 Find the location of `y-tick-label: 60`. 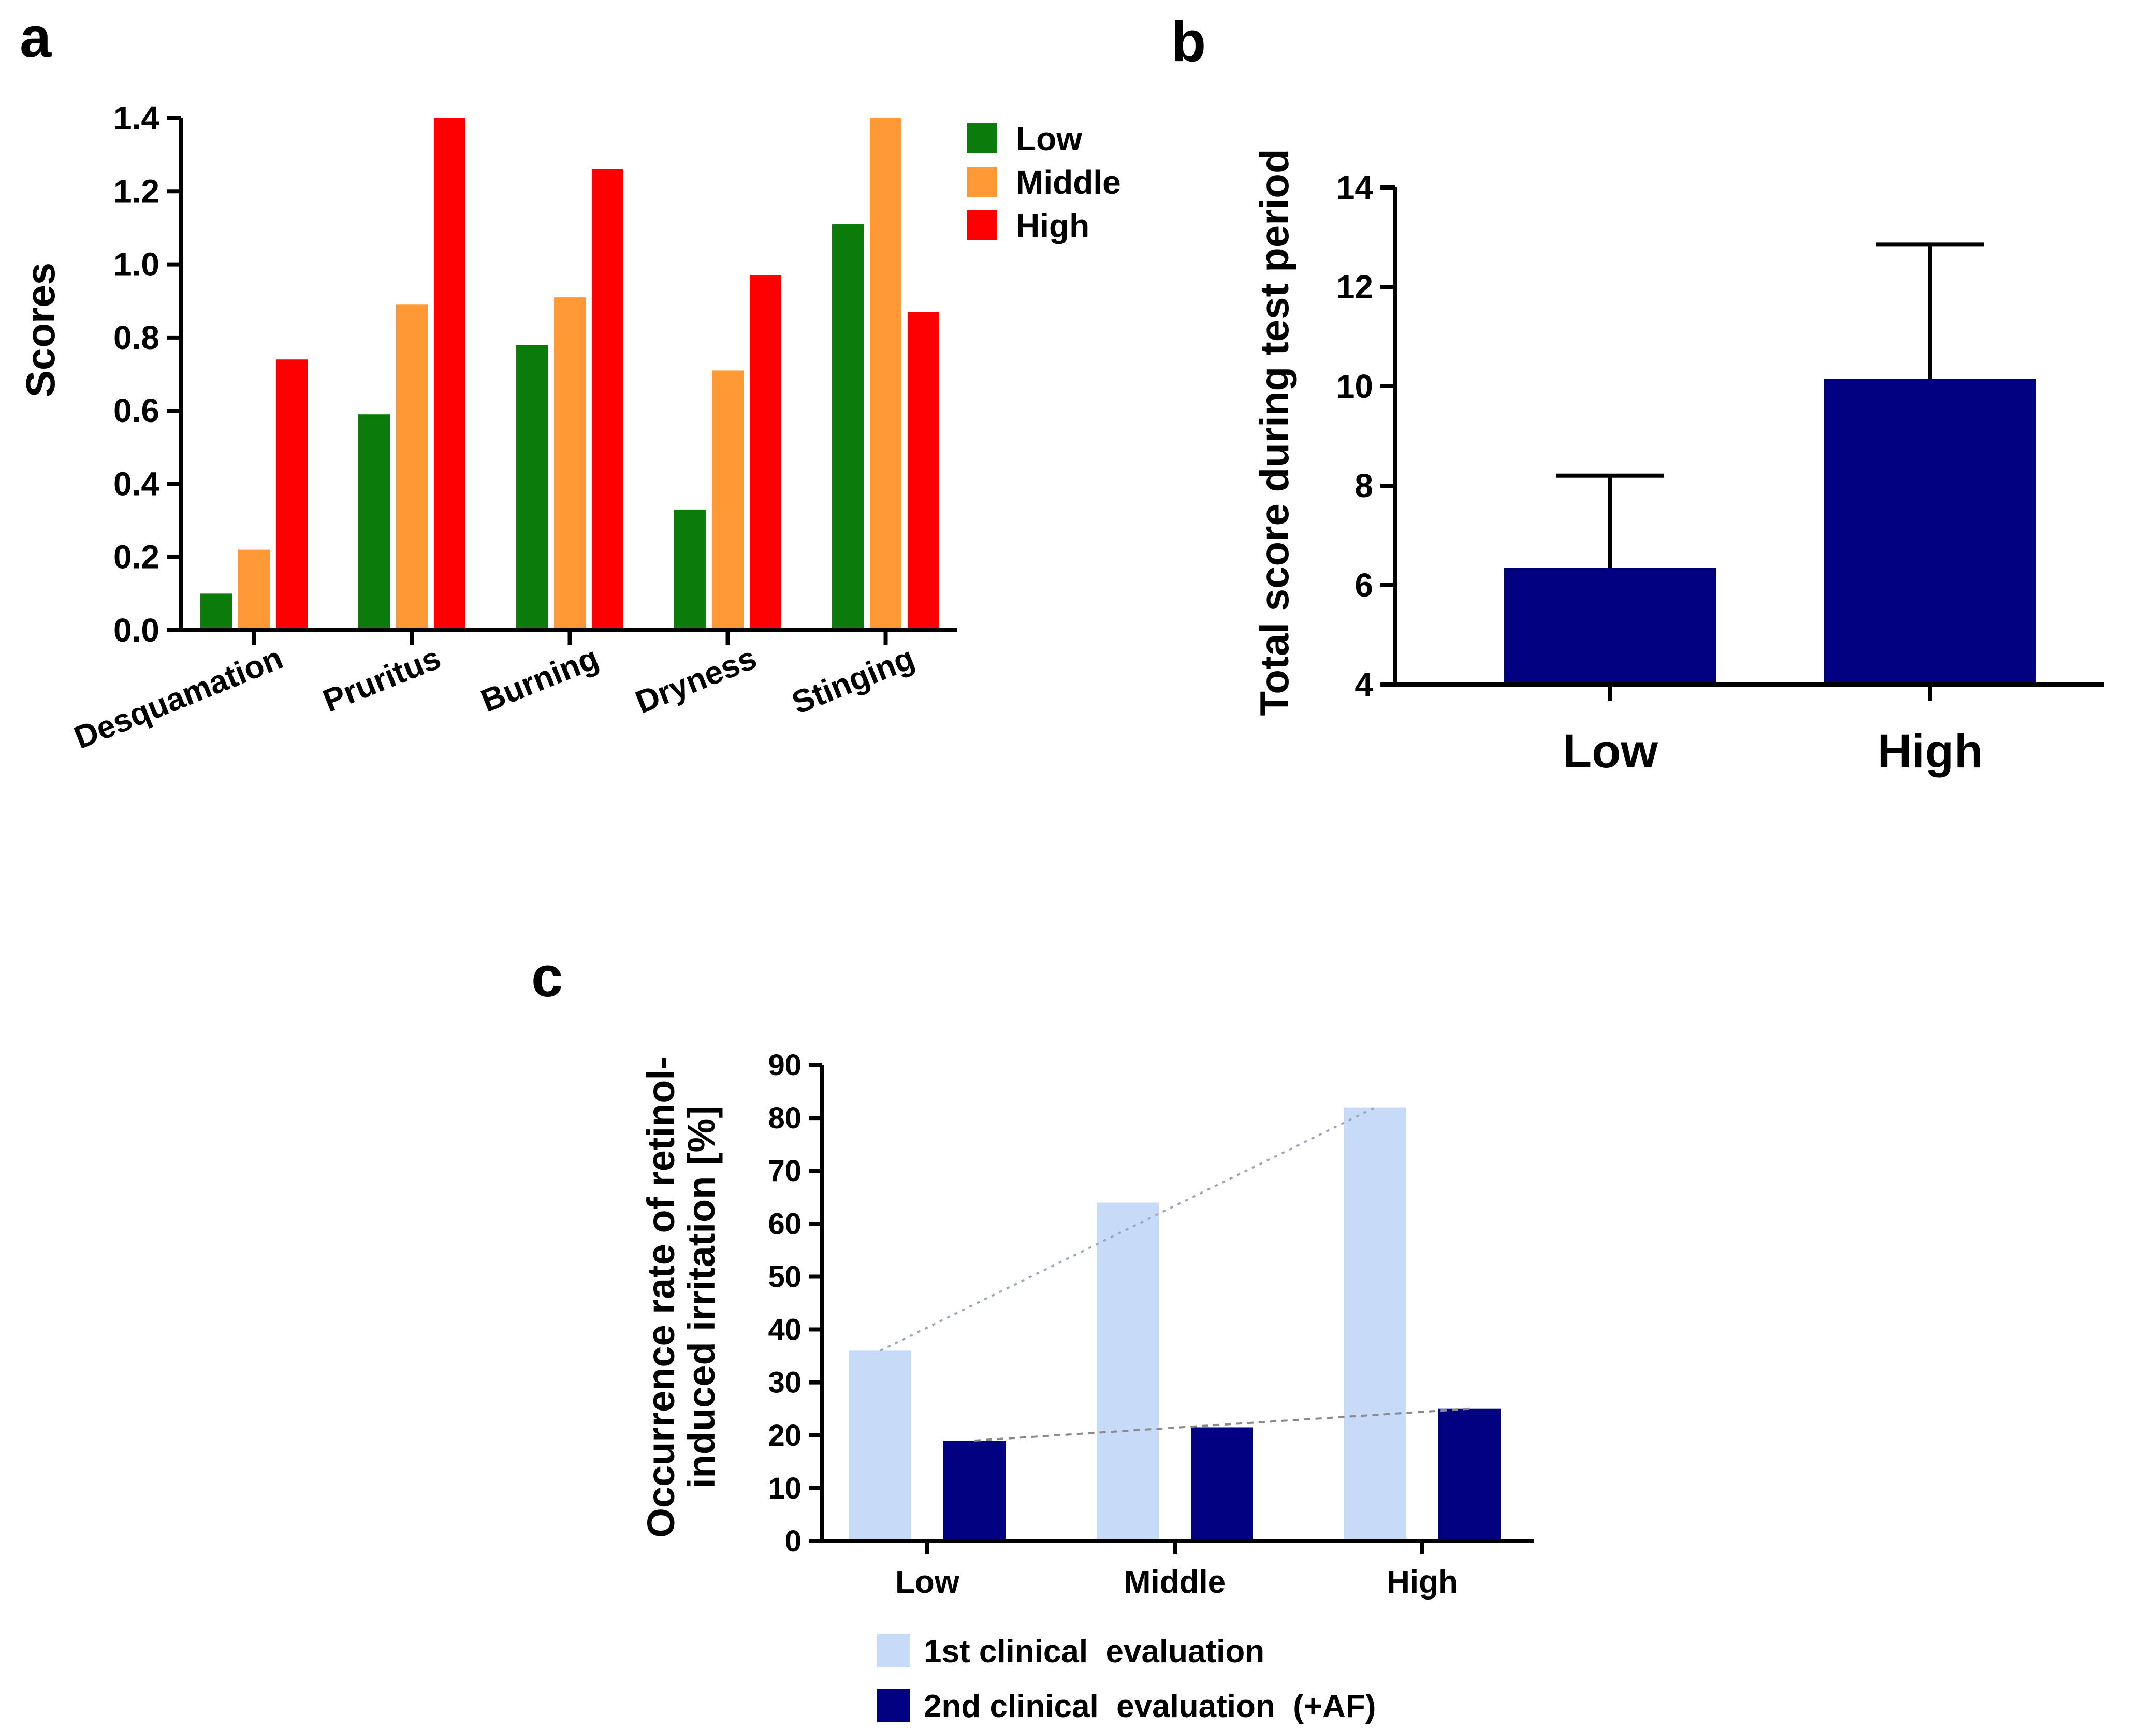

y-tick-label: 60 is located at coordinates (785, 1224).